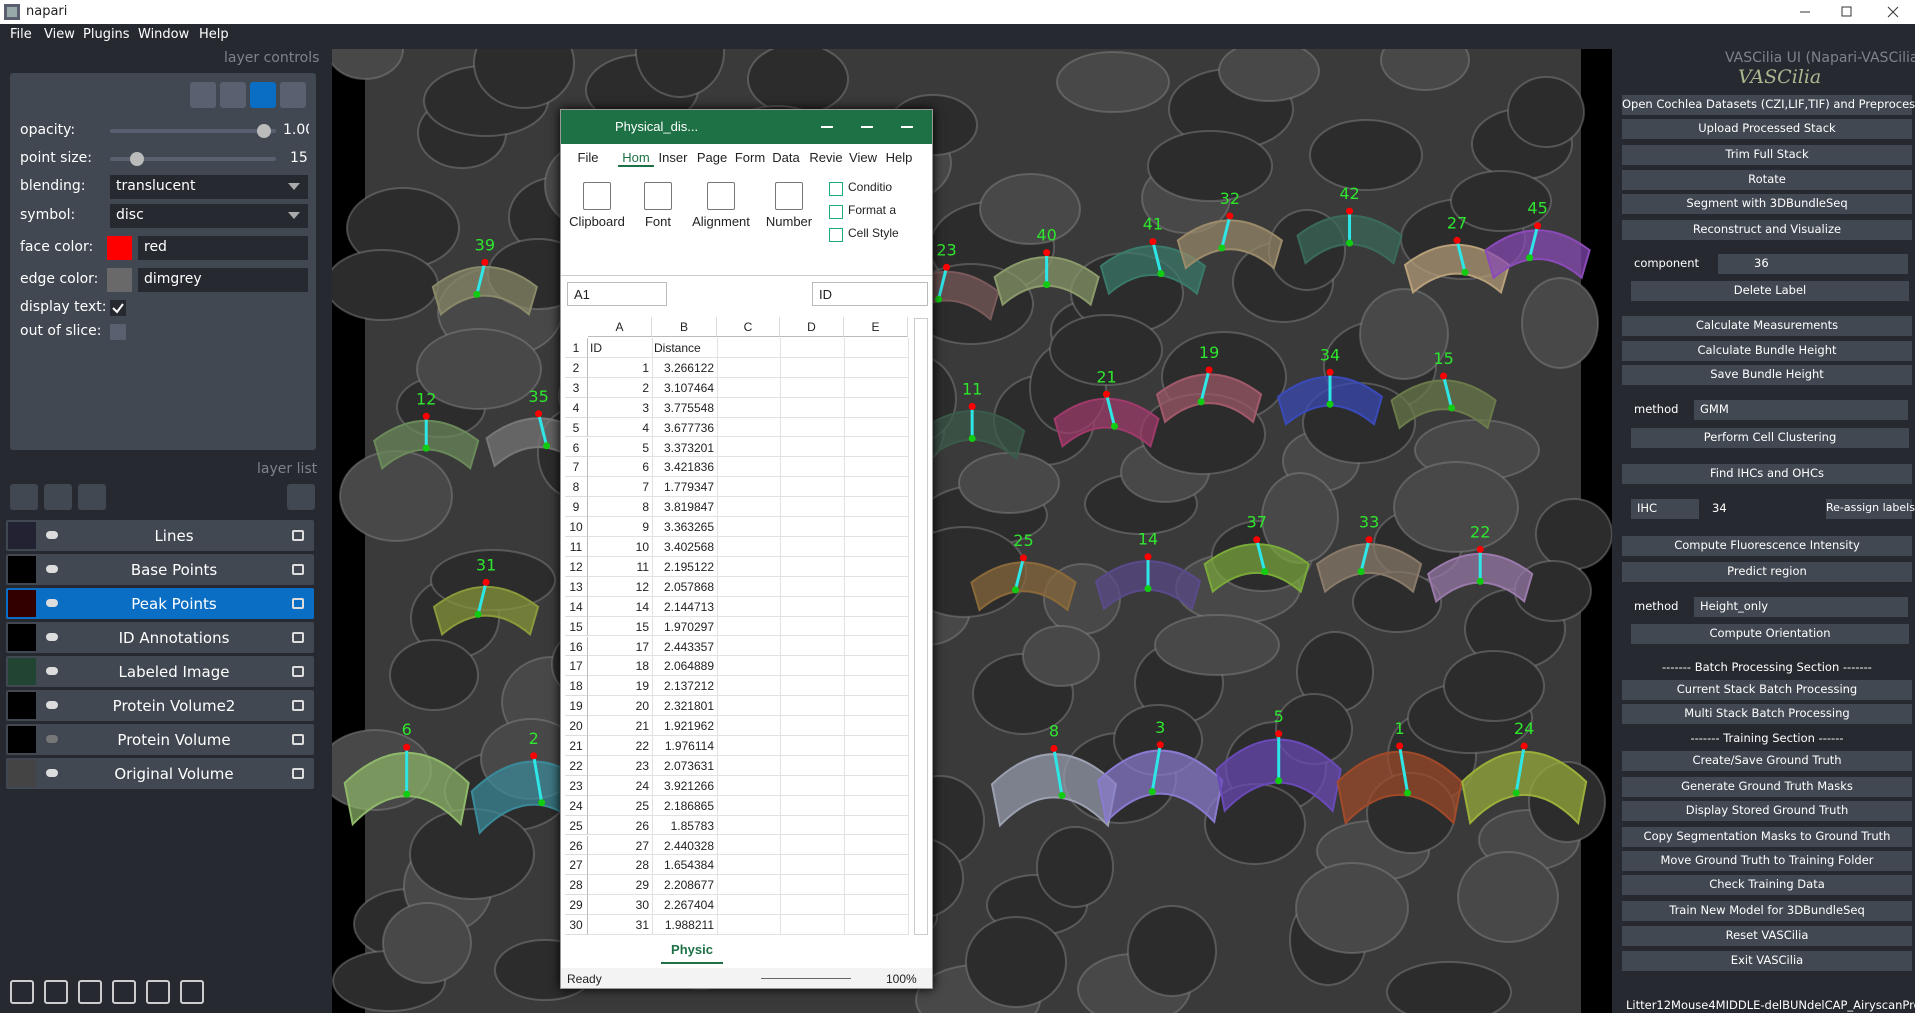 This screenshot has width=1915, height=1013. Describe the element at coordinates (368, 64) in the screenshot. I see `cell-outline` at that location.